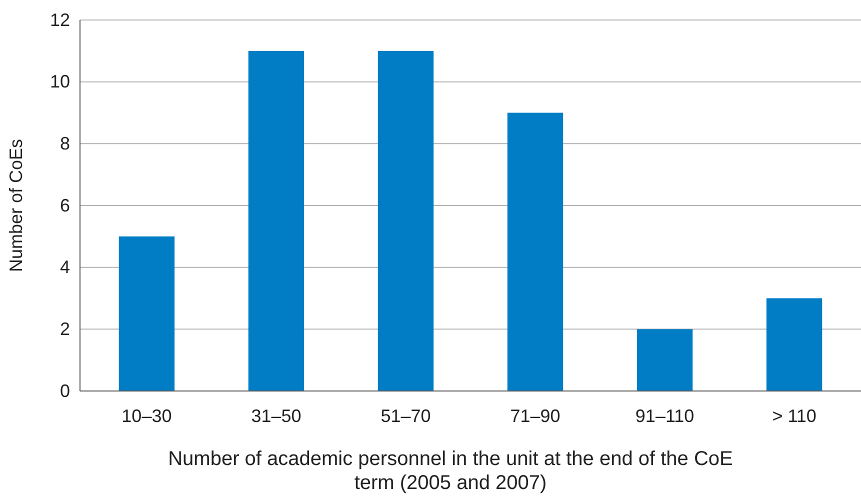 This screenshot has height=500, width=861. I want to click on x-tick-label: 31–50, so click(276, 416).